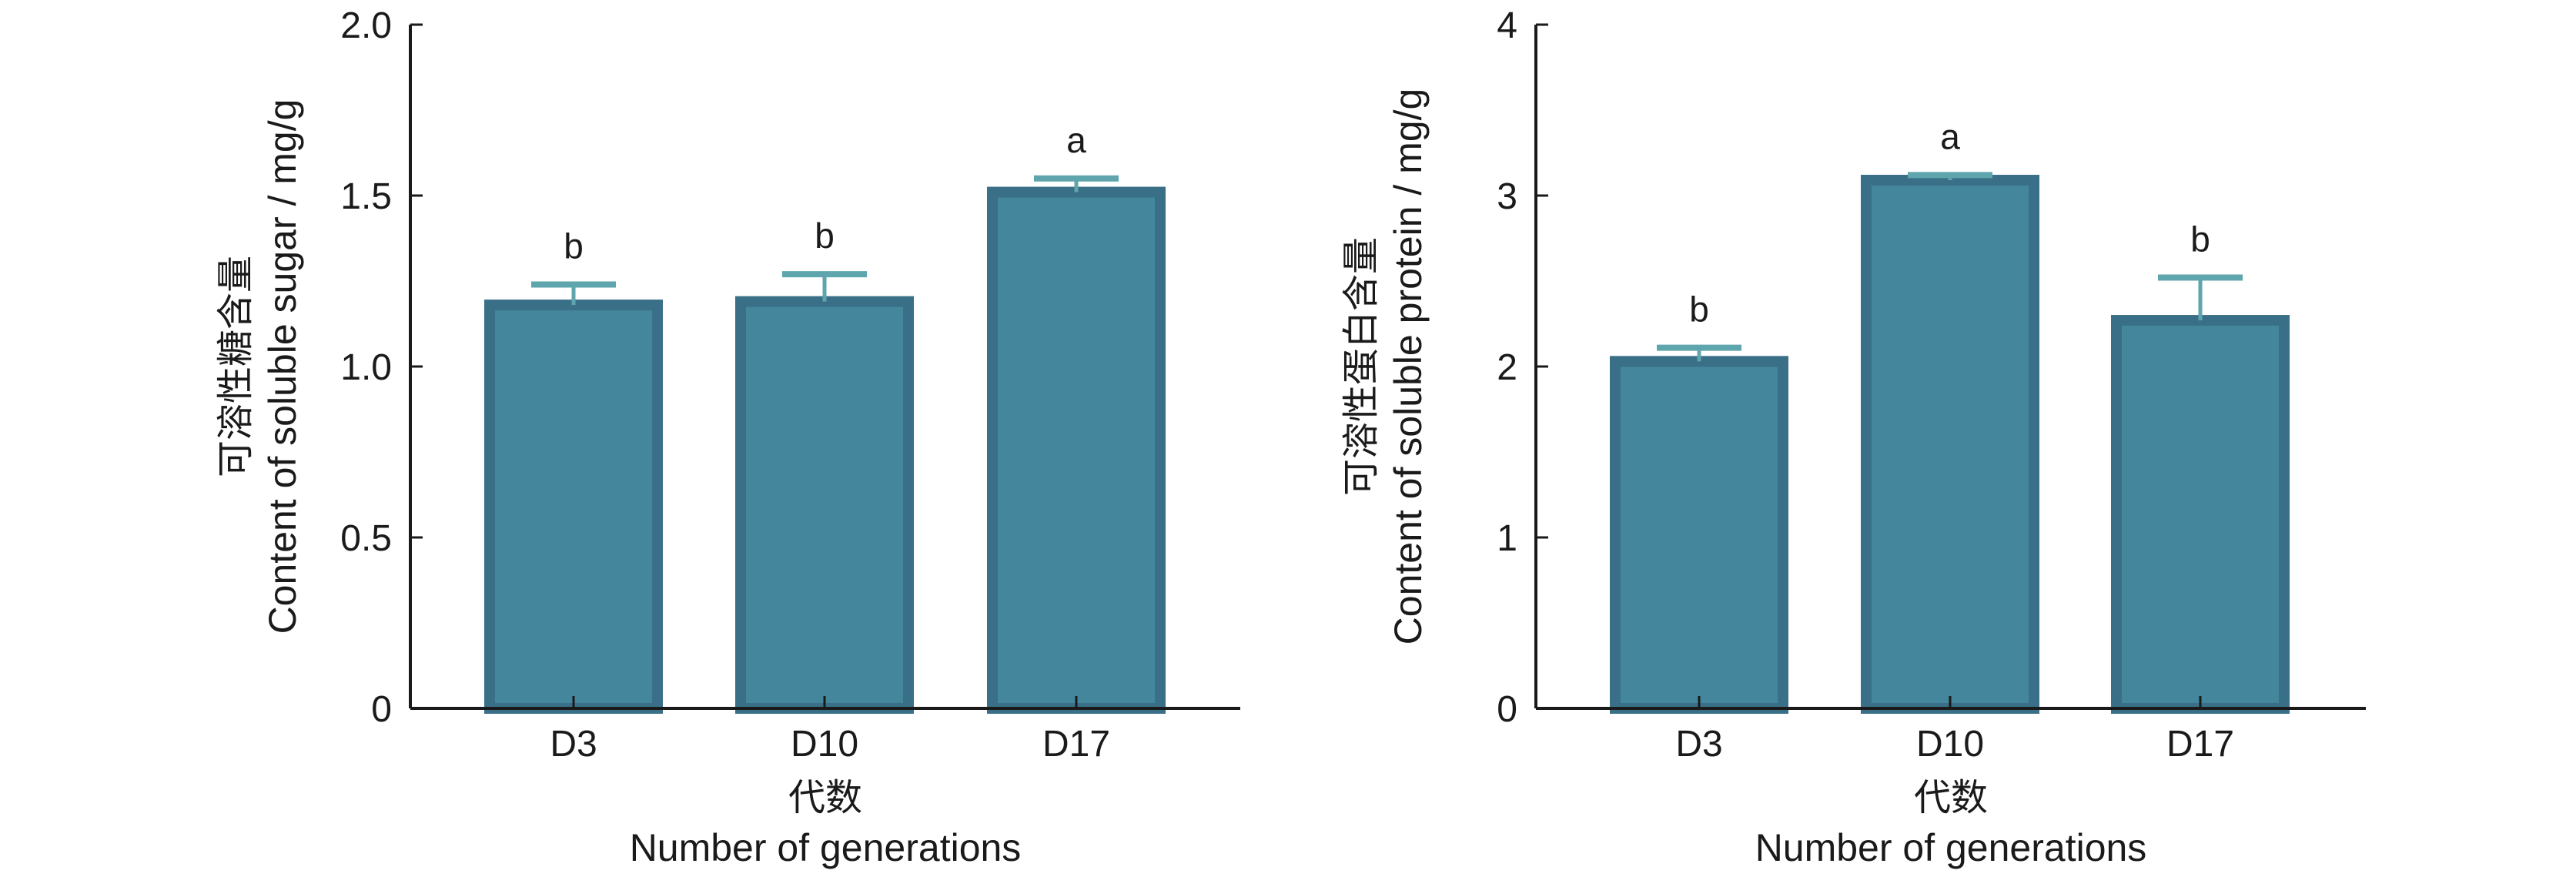 The width and height of the screenshot is (2576, 877). Describe the element at coordinates (1507, 196) in the screenshot. I see `y-tick-label: 3` at that location.